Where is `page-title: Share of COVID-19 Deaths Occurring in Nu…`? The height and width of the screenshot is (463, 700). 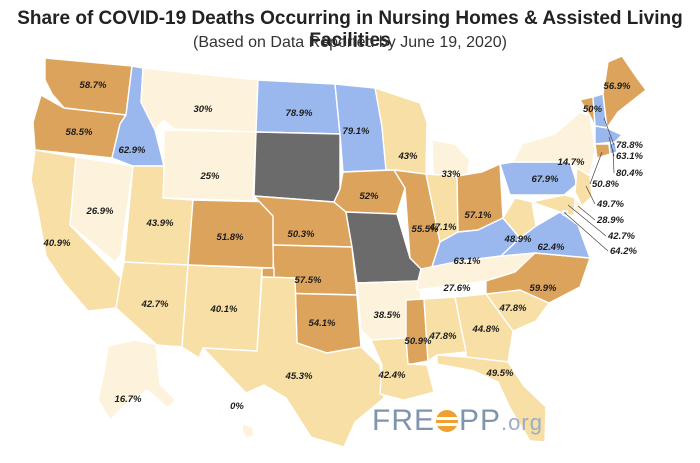
page-title: Share of COVID-19 Deaths Occurring in Nu… is located at coordinates (350, 29).